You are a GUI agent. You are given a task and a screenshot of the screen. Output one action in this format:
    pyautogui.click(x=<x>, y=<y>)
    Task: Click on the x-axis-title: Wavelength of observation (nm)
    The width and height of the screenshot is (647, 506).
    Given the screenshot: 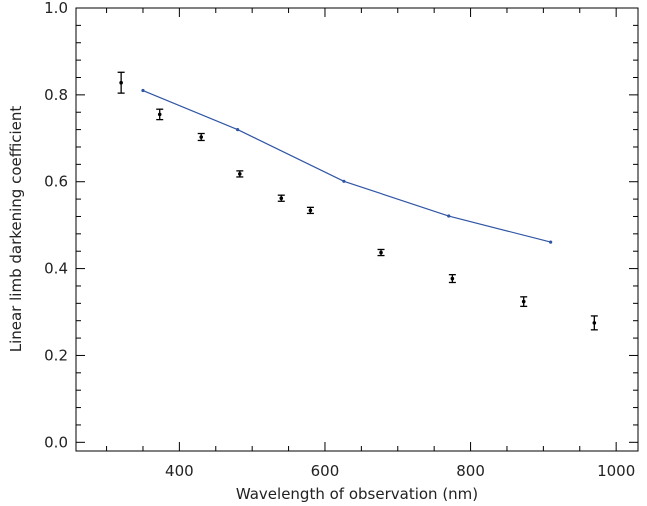 What is the action you would take?
    pyautogui.click(x=357, y=494)
    